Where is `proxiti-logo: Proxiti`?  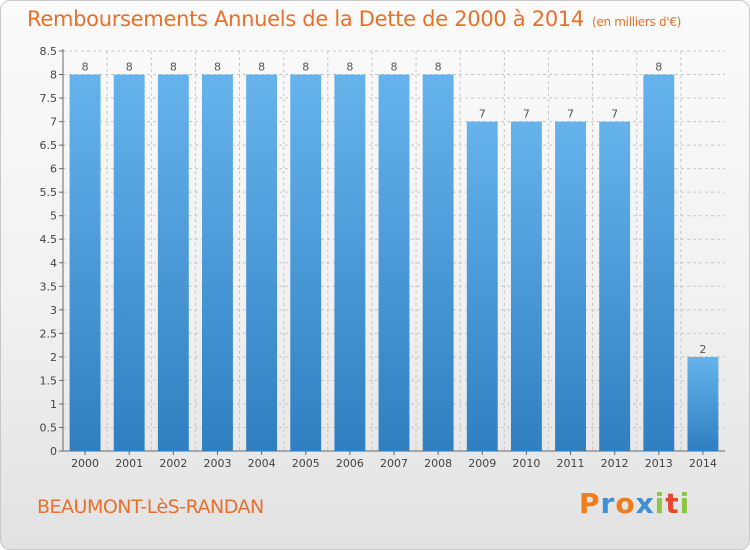
proxiti-logo: Proxiti is located at coordinates (634, 503).